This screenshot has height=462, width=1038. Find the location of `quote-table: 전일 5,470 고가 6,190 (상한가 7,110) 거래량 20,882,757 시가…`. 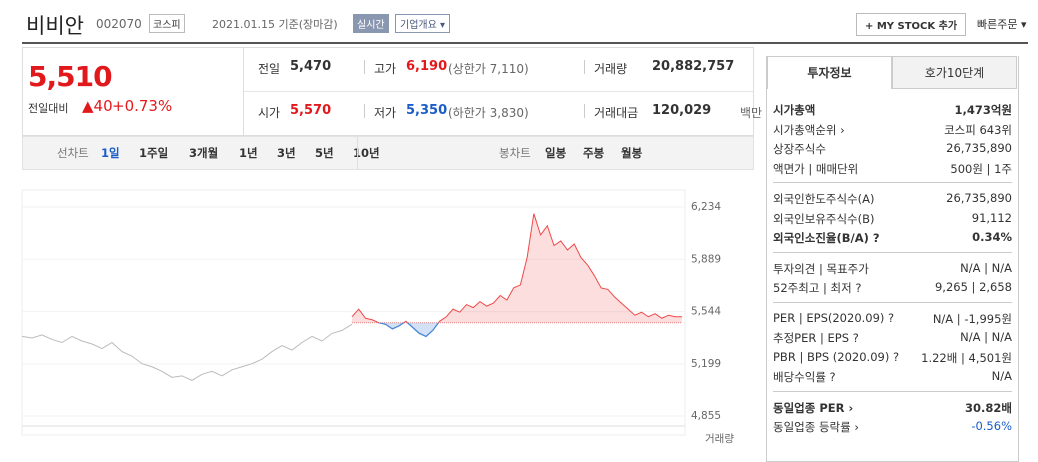

quote-table: 전일 5,470 고가 6,190 (상한가 7,110) 거래량 20,882,757 시가… is located at coordinates (502, 91).